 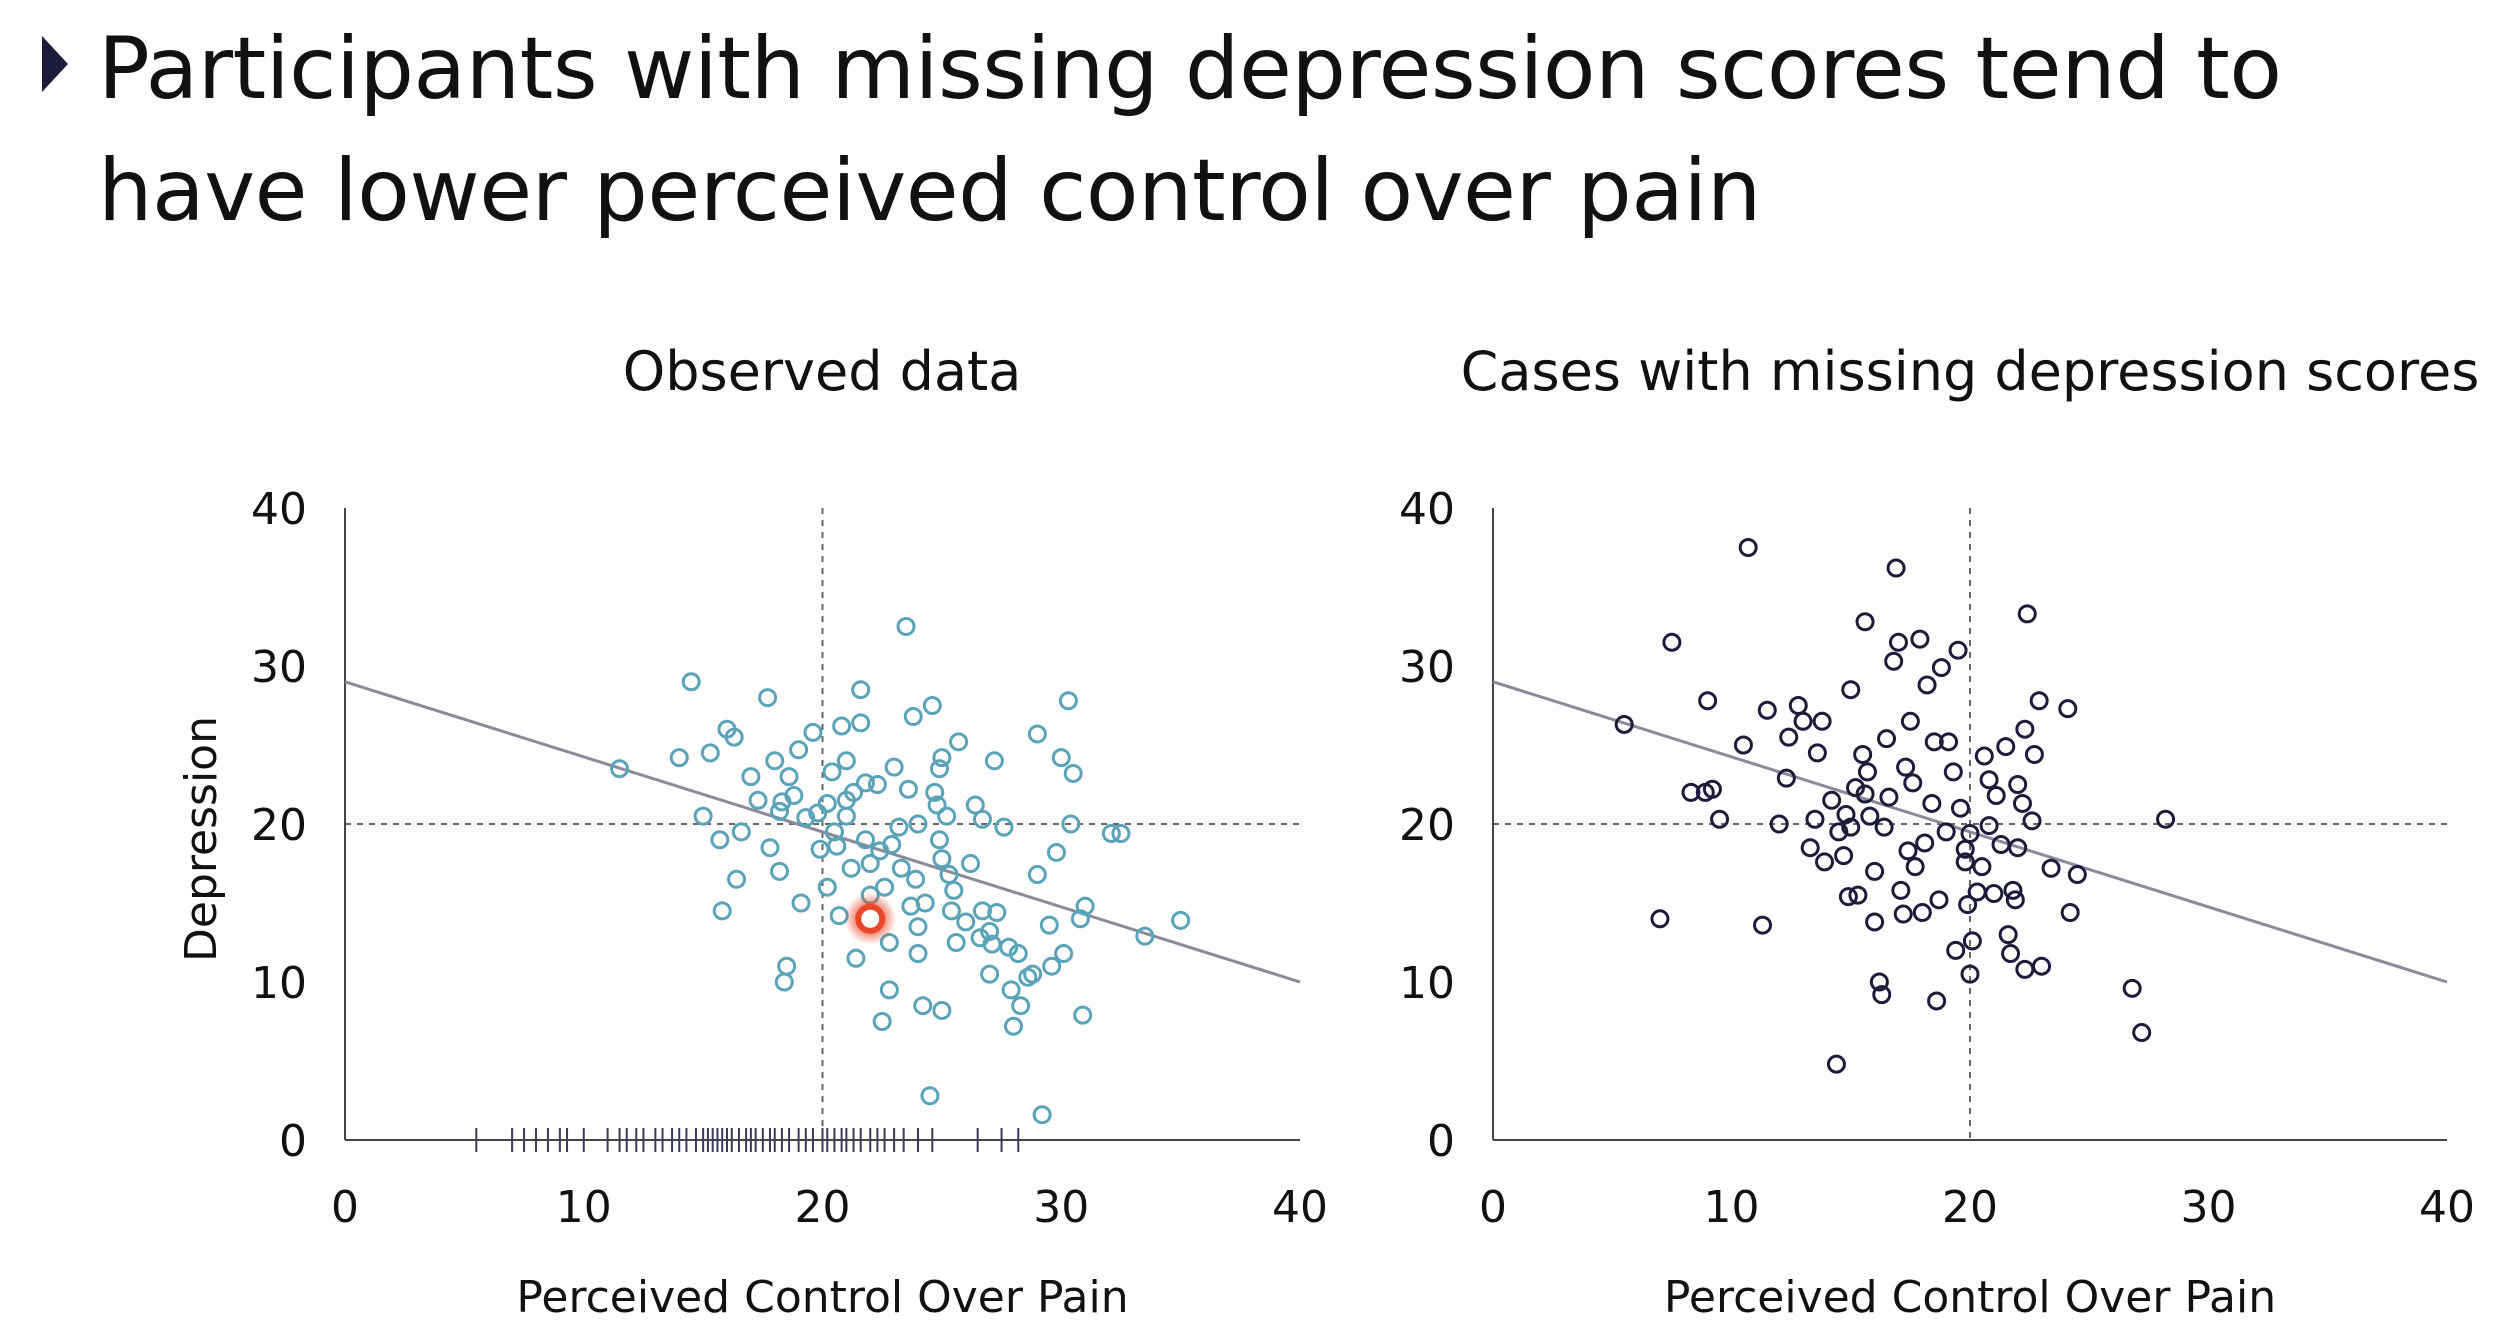 What do you see at coordinates (1970, 371) in the screenshot?
I see `missing-chart-title: Cases with missing depression scores` at bounding box center [1970, 371].